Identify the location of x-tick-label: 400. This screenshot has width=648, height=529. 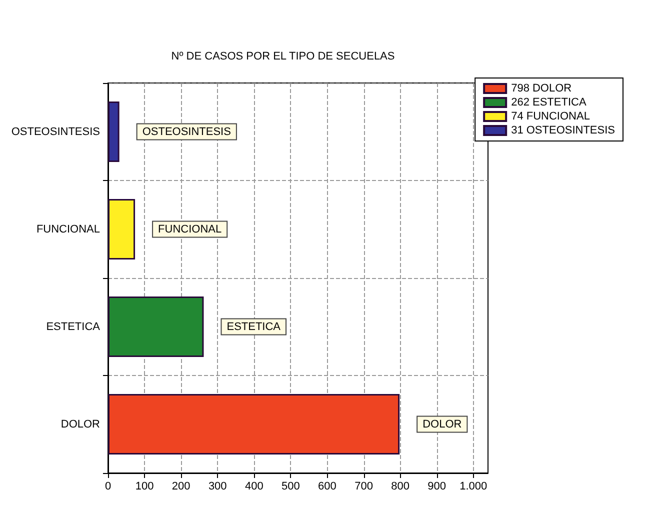
(254, 486).